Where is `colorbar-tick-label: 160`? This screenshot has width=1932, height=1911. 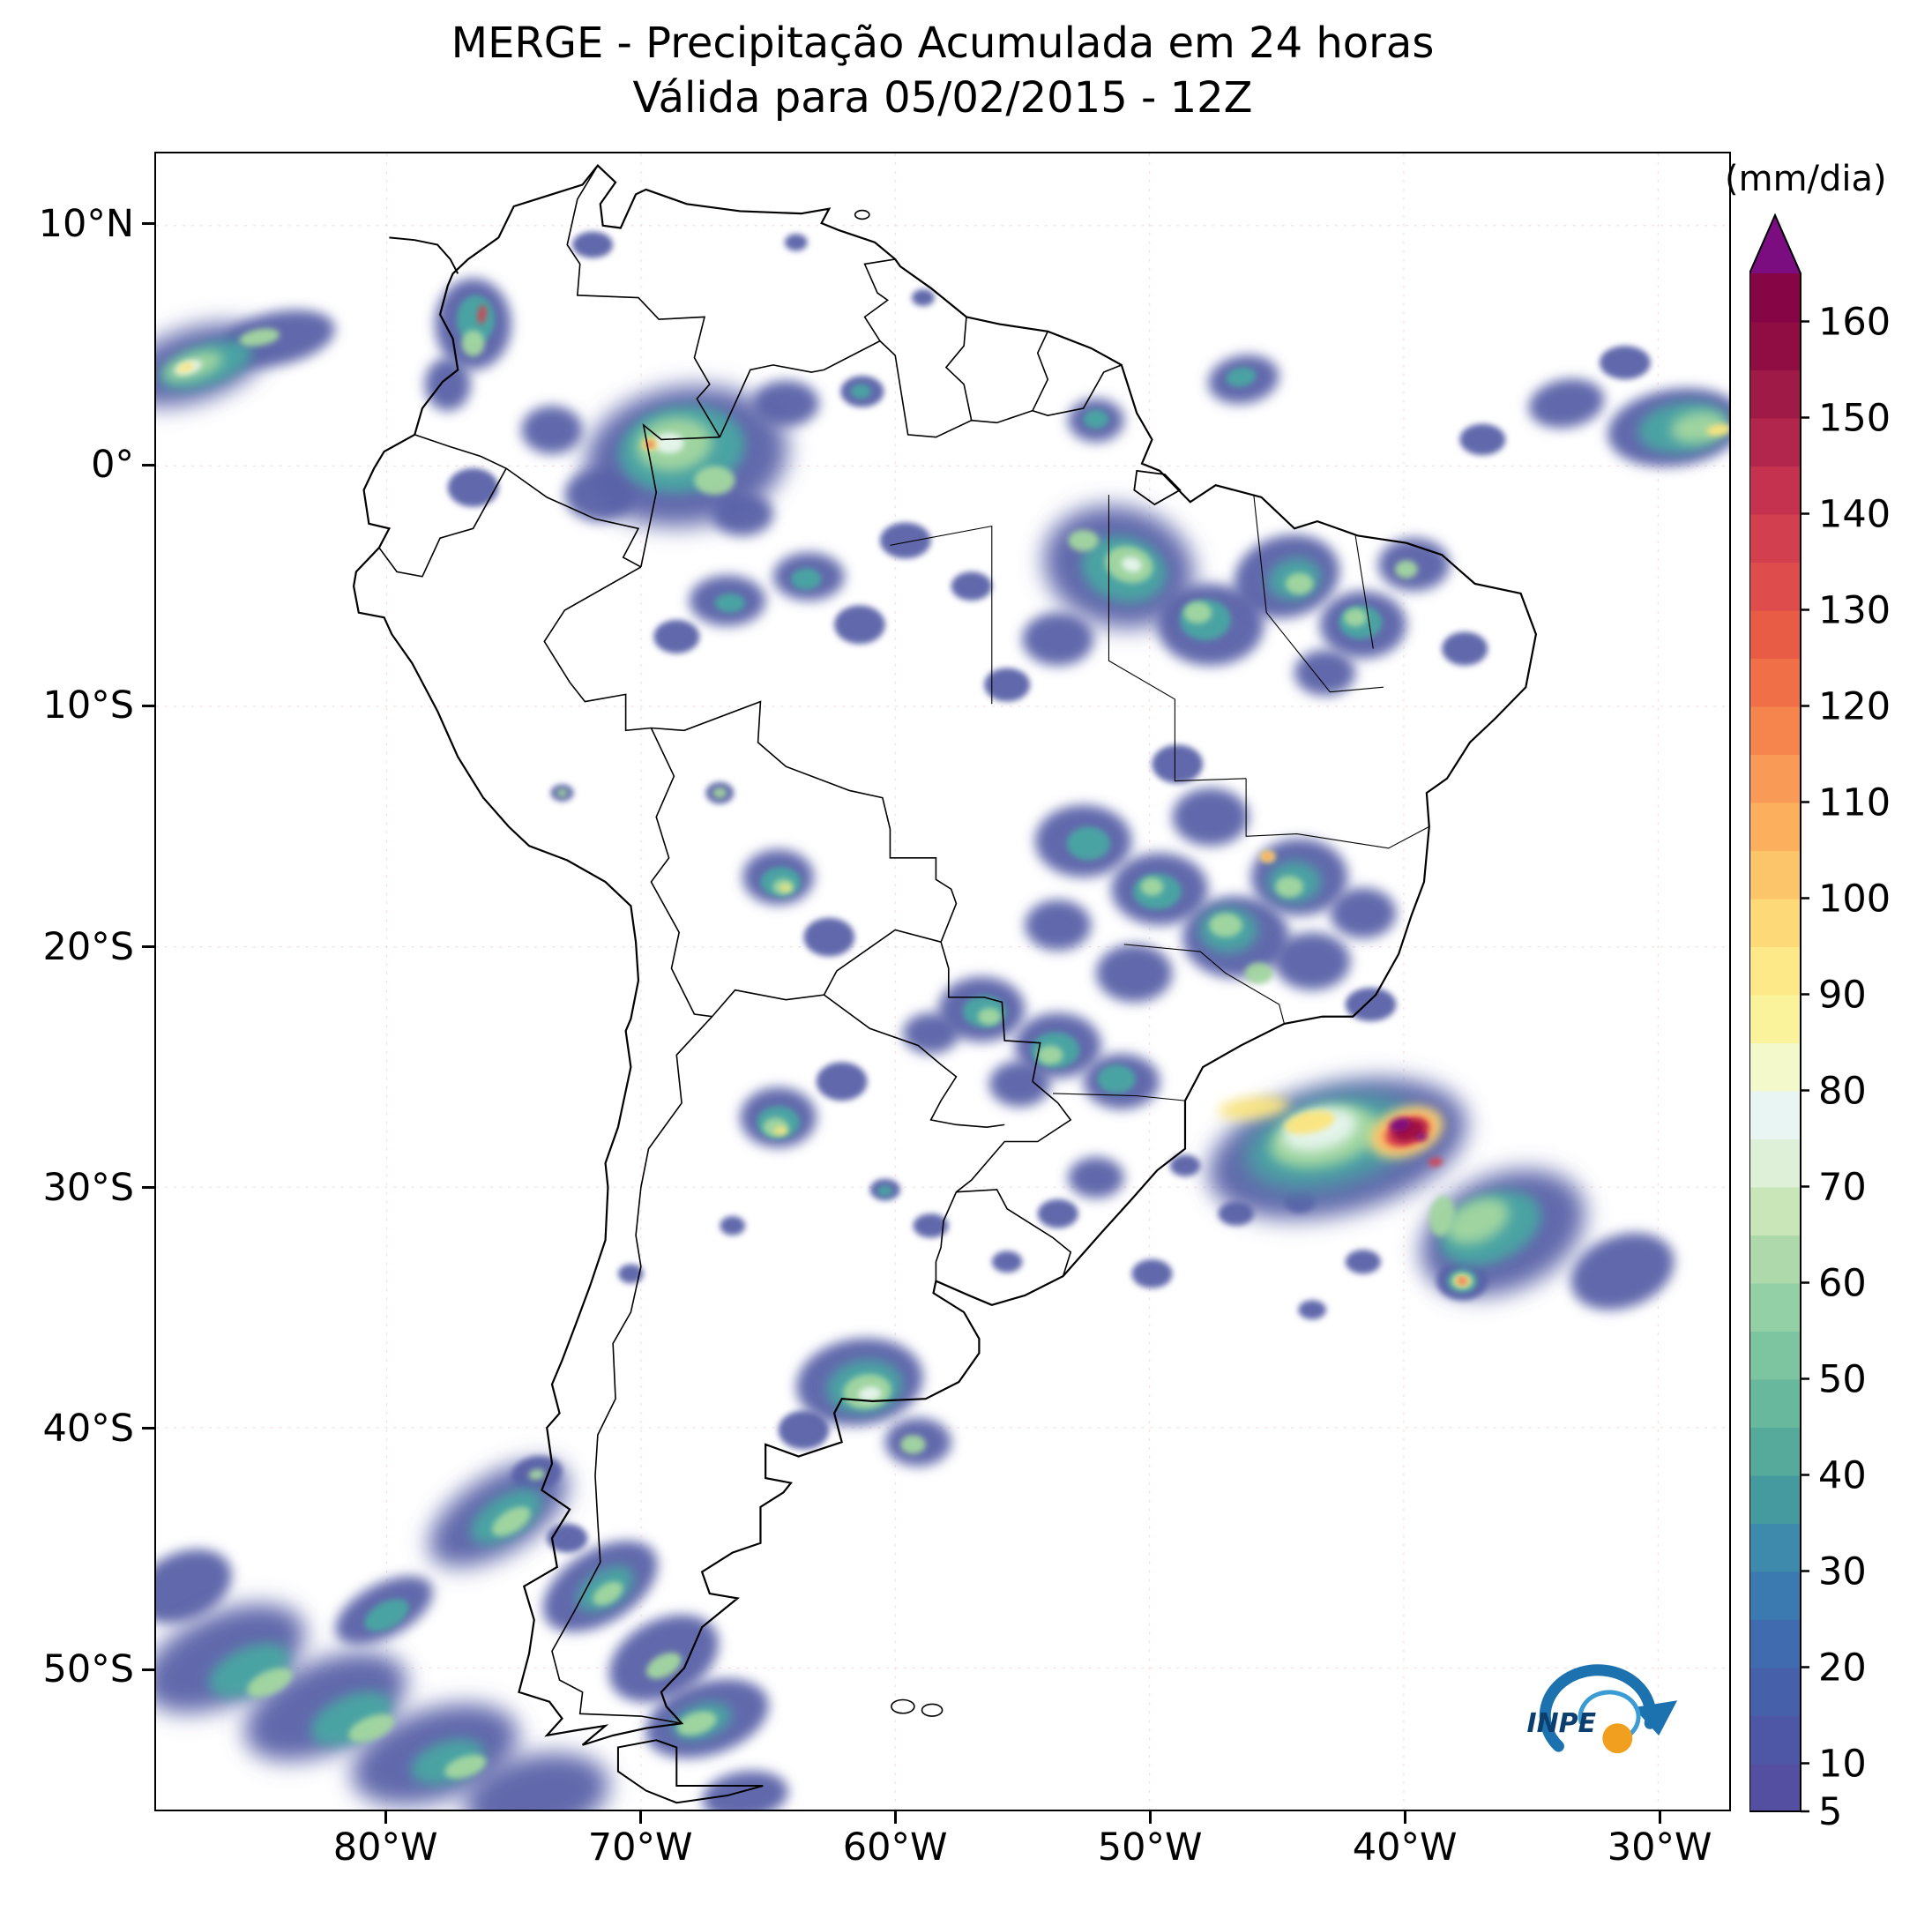 colorbar-tick-label: 160 is located at coordinates (1854, 323).